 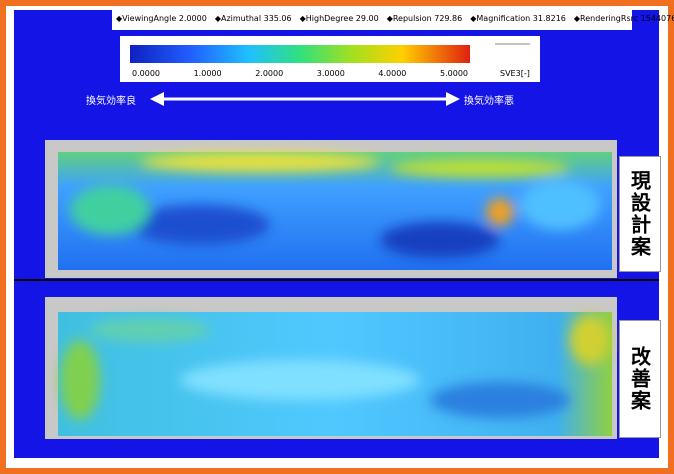 What do you see at coordinates (146, 73) in the screenshot?
I see `legend-tick-label: 0.0000` at bounding box center [146, 73].